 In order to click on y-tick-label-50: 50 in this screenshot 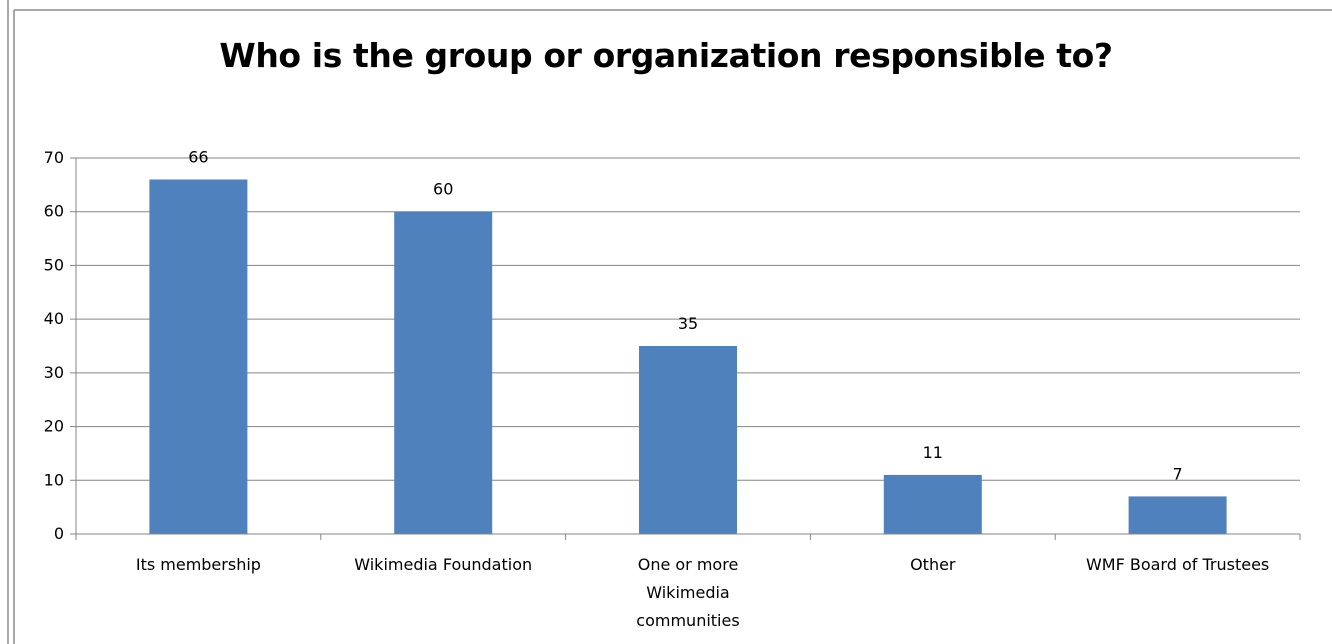, I will do `click(54, 264)`.